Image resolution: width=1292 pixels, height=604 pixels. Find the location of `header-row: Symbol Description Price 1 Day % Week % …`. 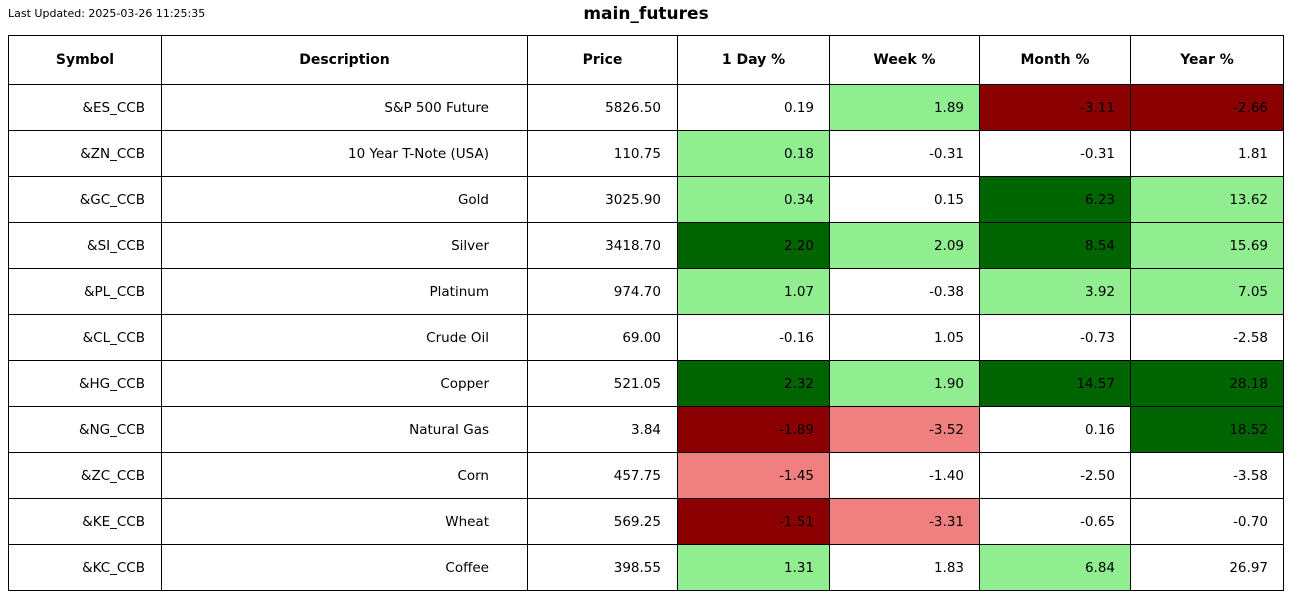

header-row: Symbol Description Price 1 Day % Week % … is located at coordinates (646, 60).